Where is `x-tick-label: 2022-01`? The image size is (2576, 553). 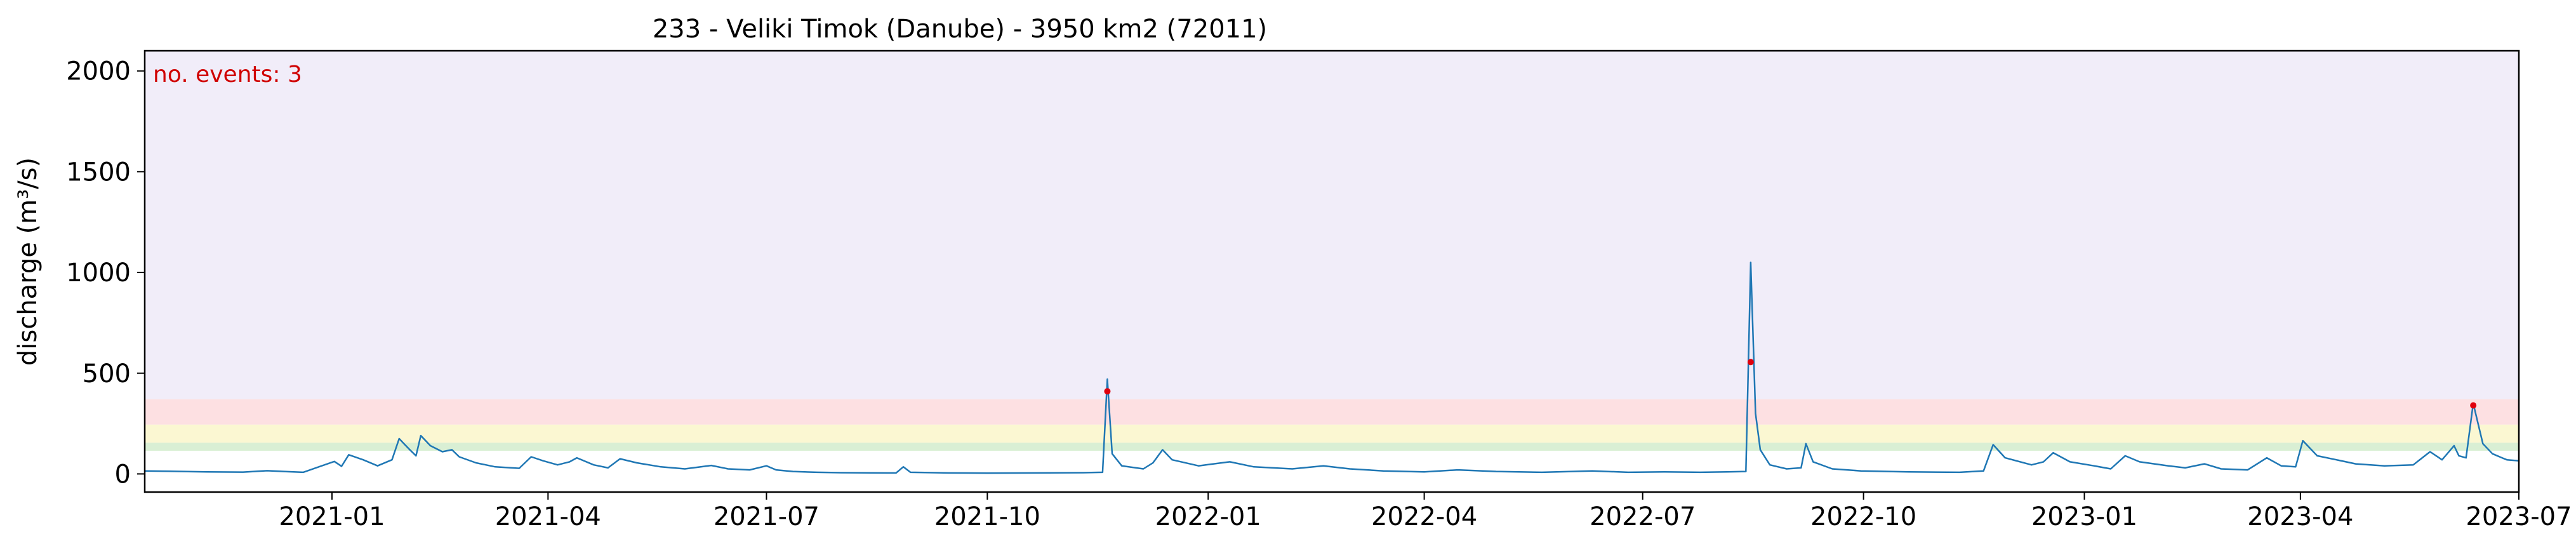
x-tick-label: 2022-01 is located at coordinates (1208, 516).